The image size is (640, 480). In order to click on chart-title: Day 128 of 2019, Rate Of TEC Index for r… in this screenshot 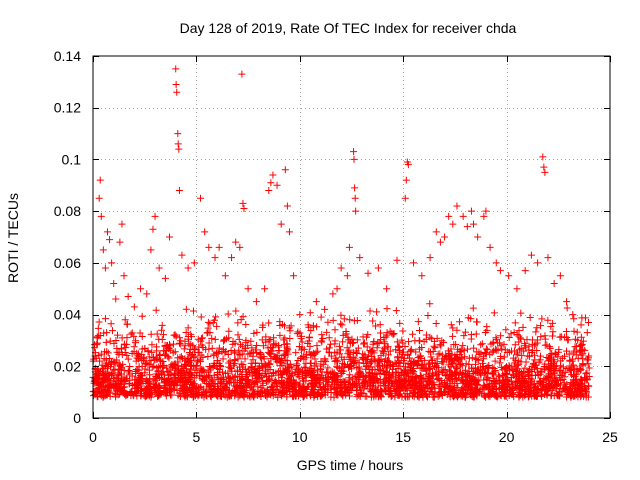, I will do `click(348, 28)`.